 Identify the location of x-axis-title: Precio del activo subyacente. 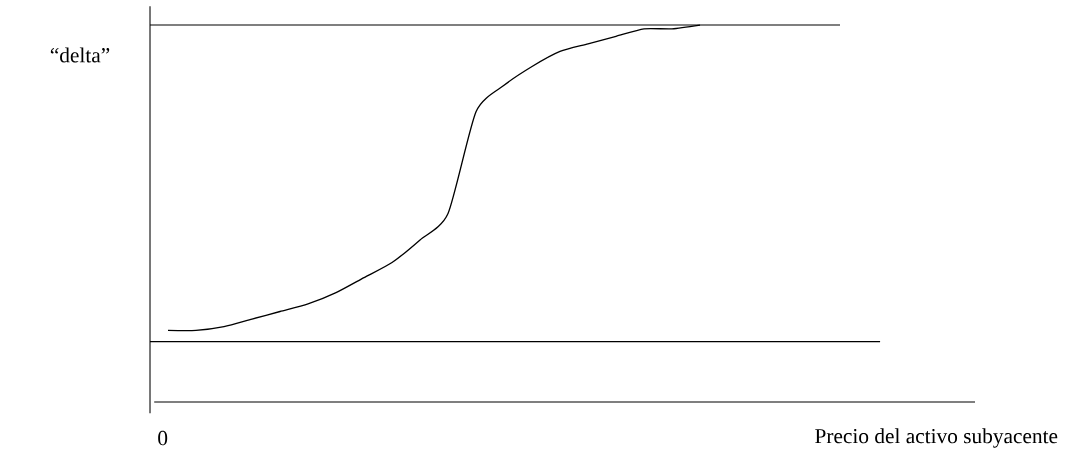
(936, 438).